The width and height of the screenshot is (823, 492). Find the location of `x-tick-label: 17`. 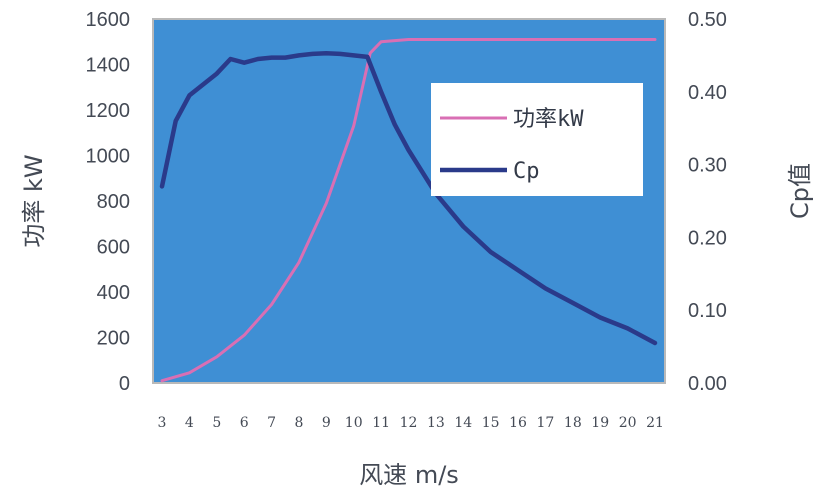

x-tick-label: 17 is located at coordinates (546, 423).